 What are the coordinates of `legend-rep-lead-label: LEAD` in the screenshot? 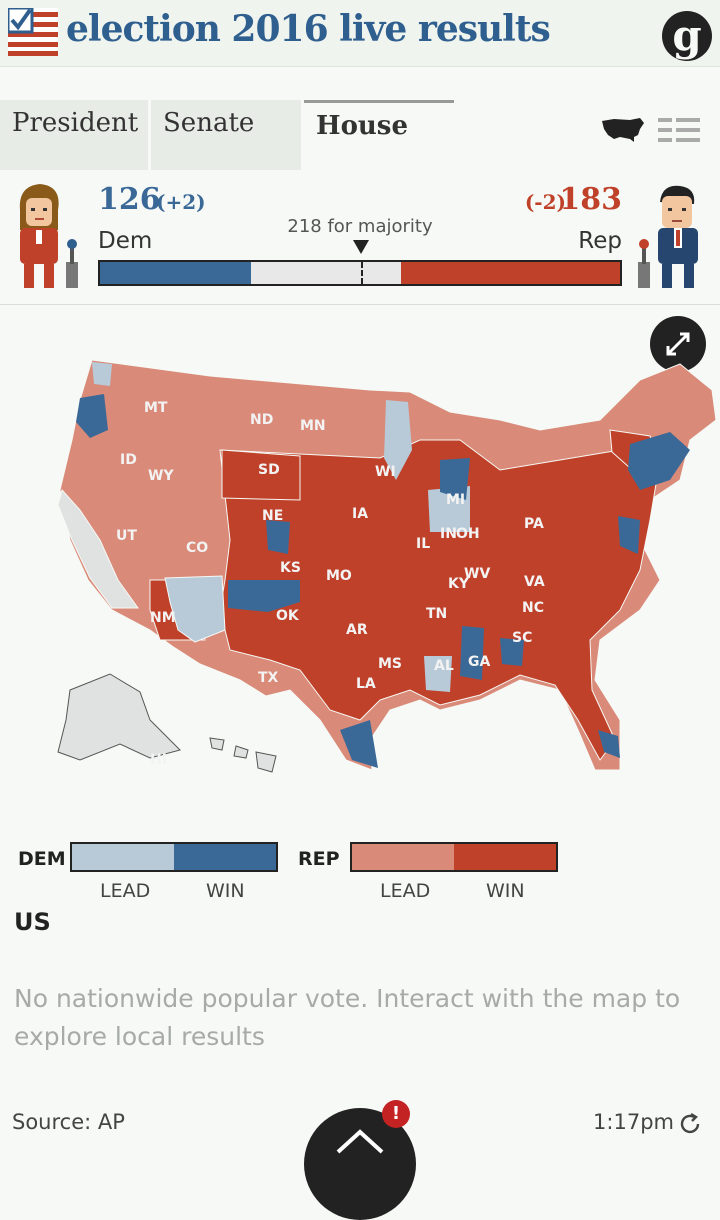 It's located at (405, 891).